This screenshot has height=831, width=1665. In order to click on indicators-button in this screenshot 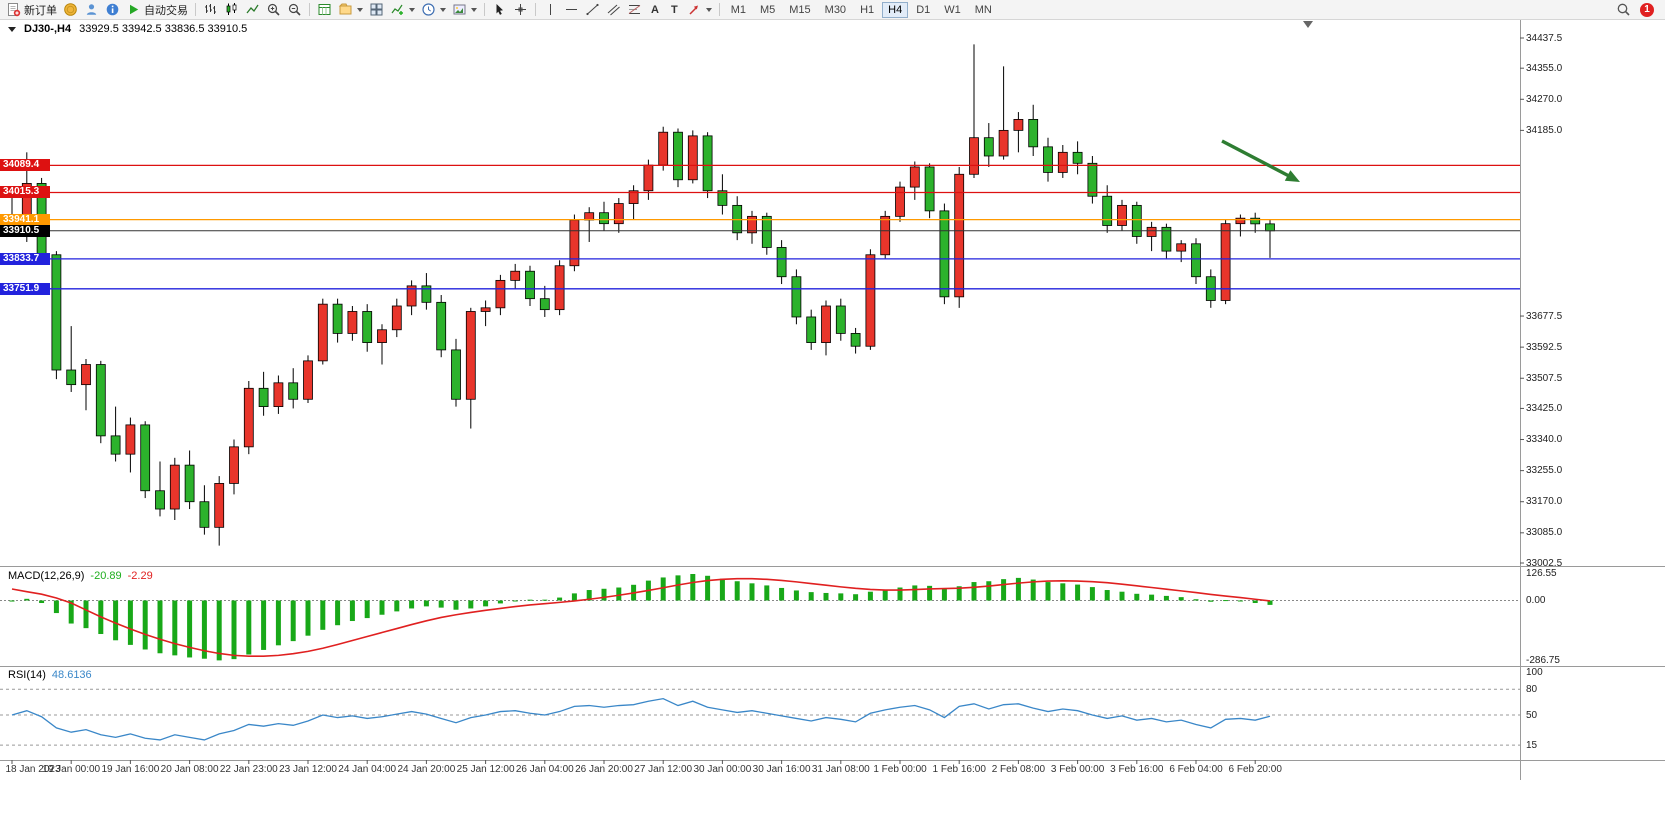, I will do `click(402, 9)`.